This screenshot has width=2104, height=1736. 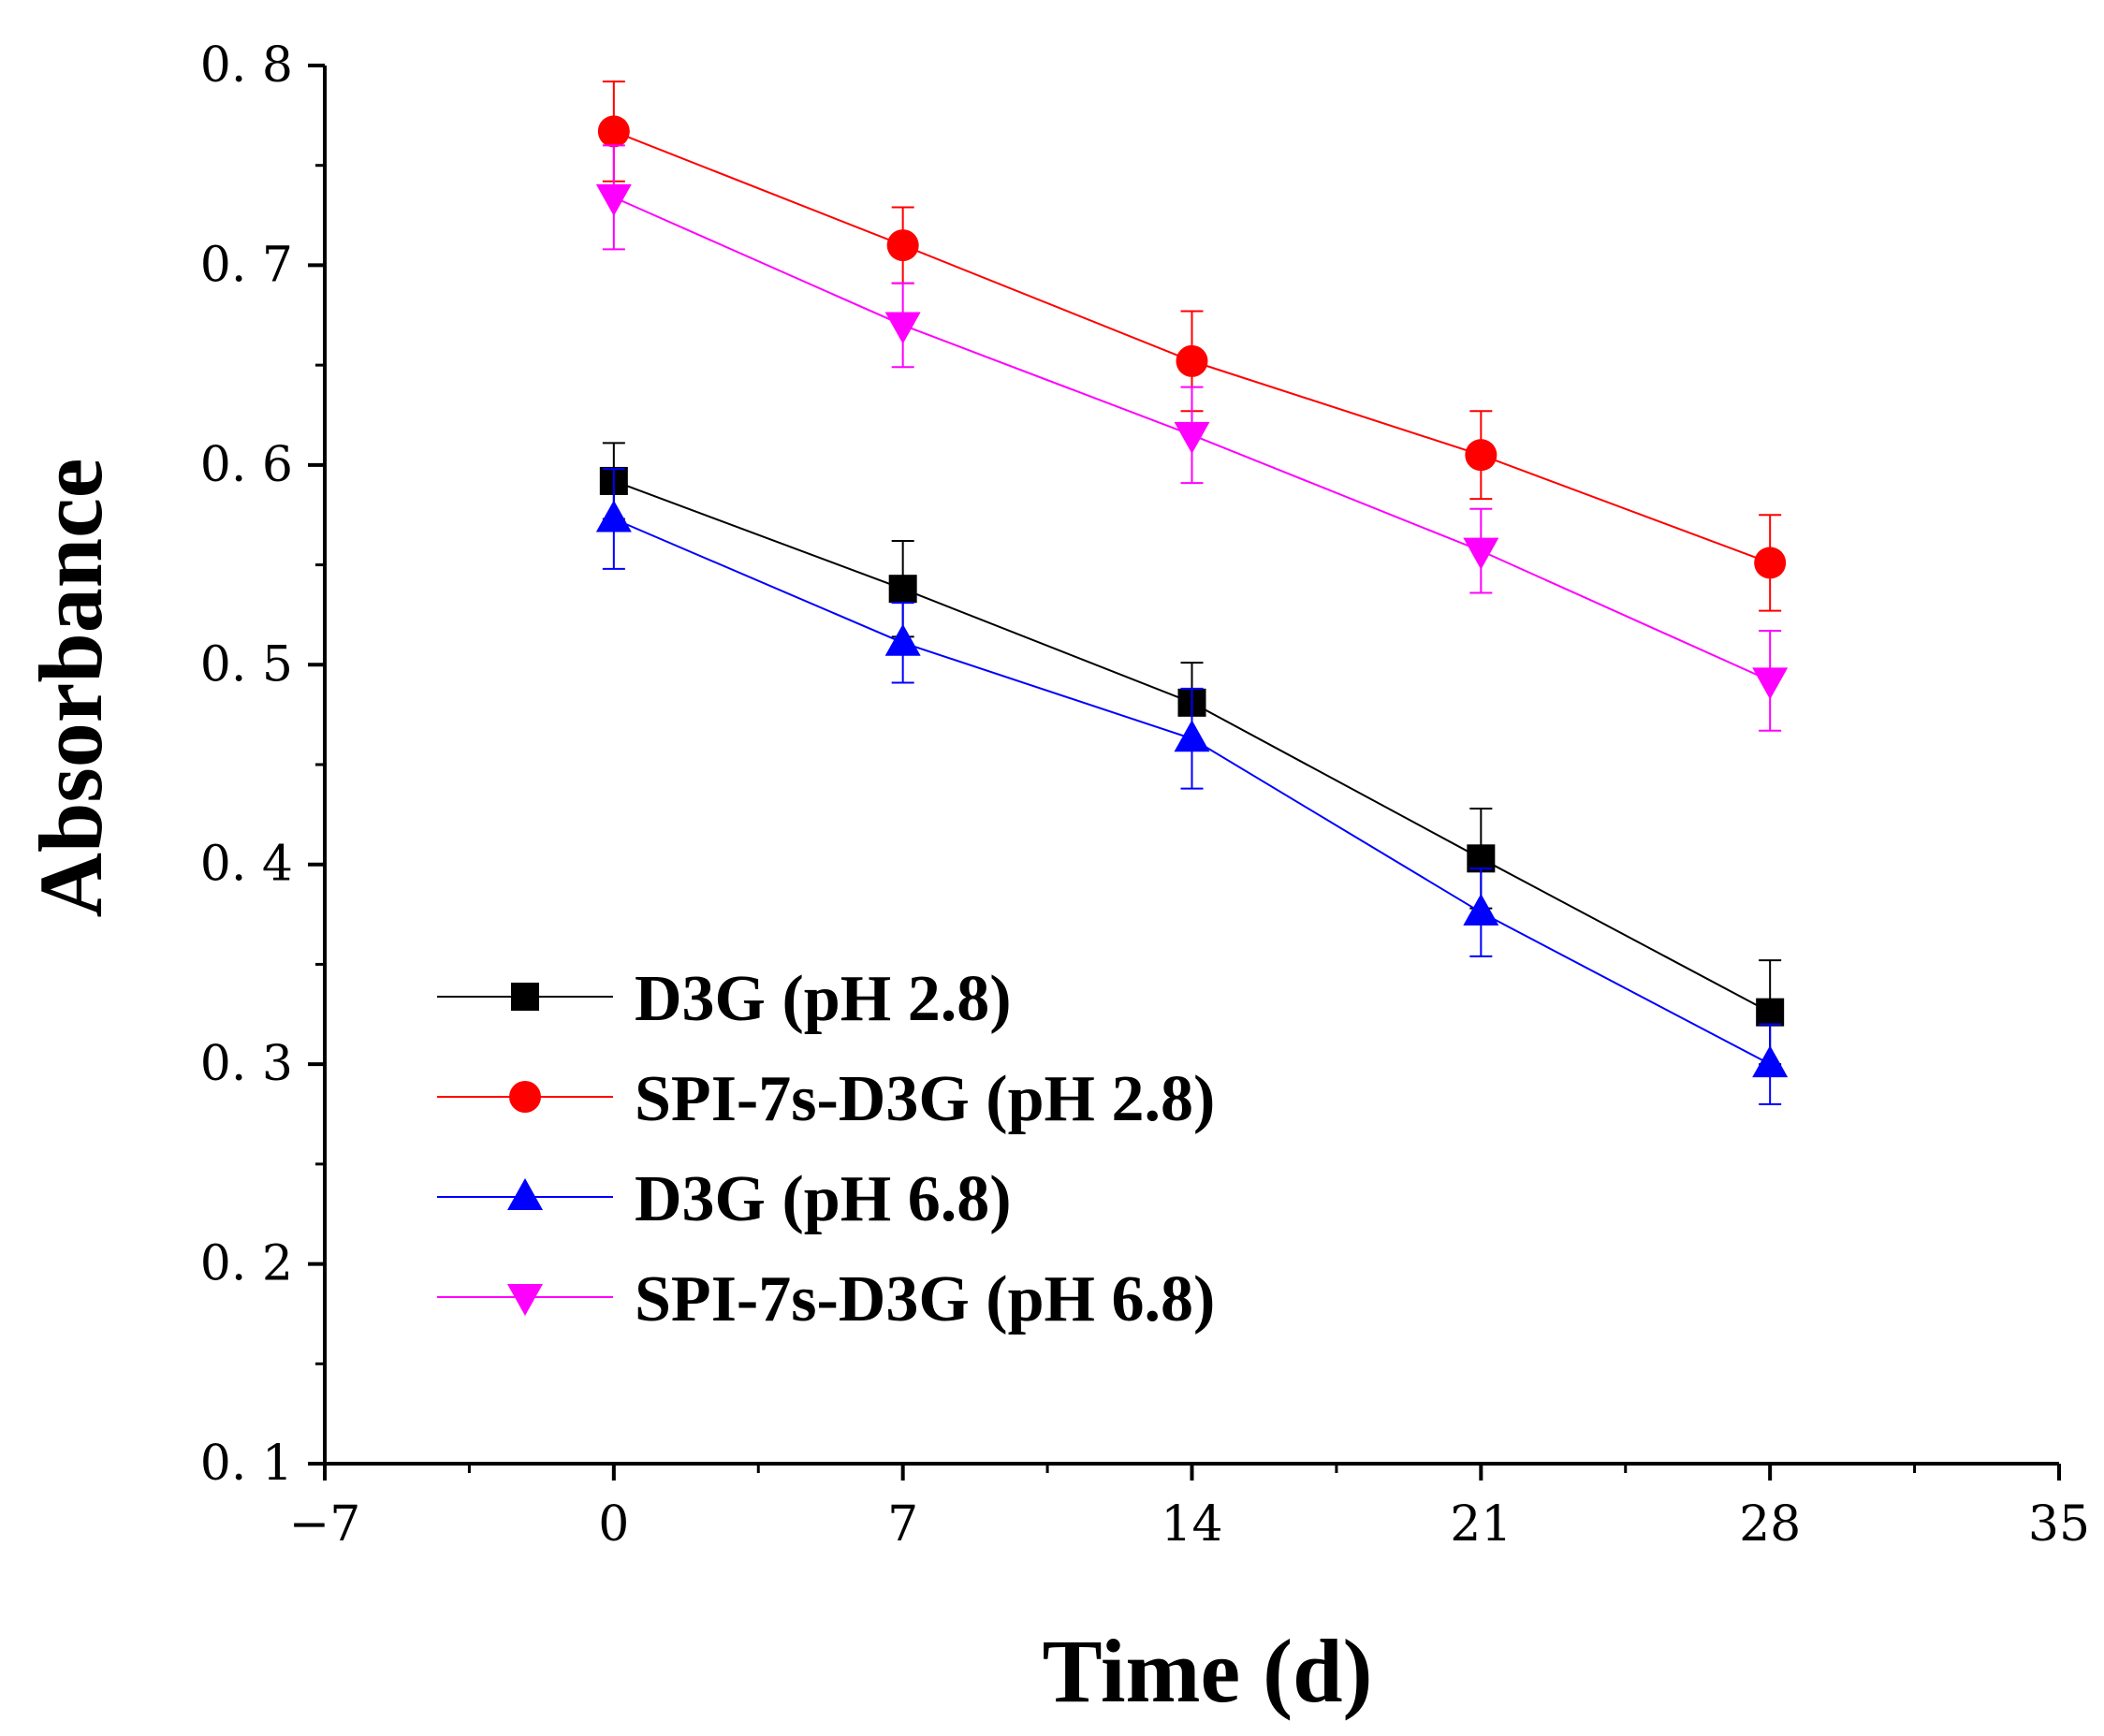 What do you see at coordinates (246, 265) in the screenshot?
I see `y-tick-label: 0. 7` at bounding box center [246, 265].